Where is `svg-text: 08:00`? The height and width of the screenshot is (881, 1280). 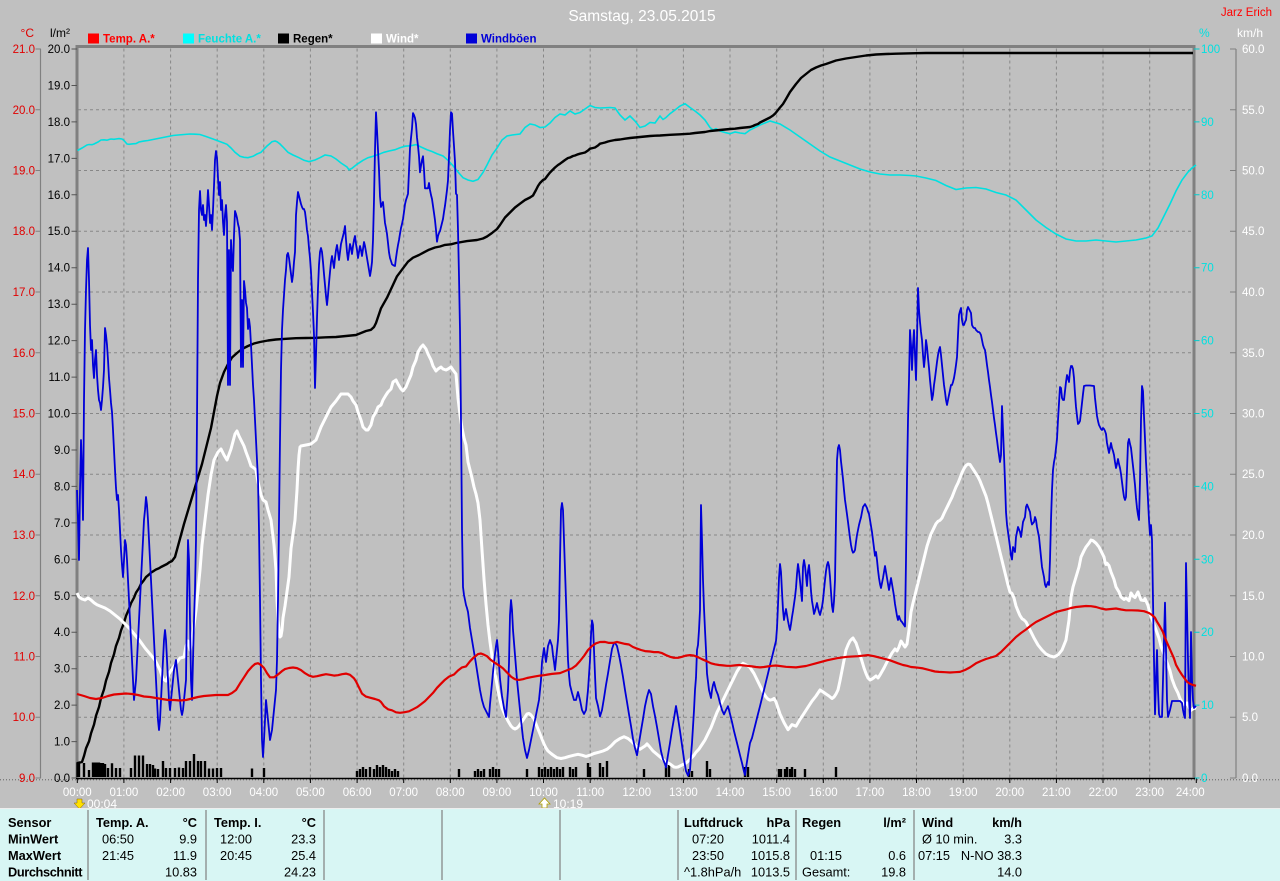 svg-text: 08:00 is located at coordinates (450, 793).